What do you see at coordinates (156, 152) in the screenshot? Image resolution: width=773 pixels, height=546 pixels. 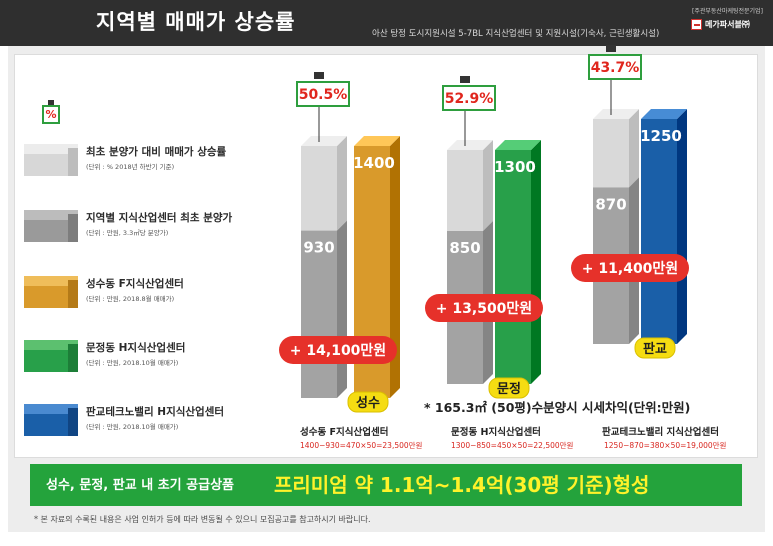 I see `legend-label: 최초 분양가 대비 매매가 상승률` at bounding box center [156, 152].